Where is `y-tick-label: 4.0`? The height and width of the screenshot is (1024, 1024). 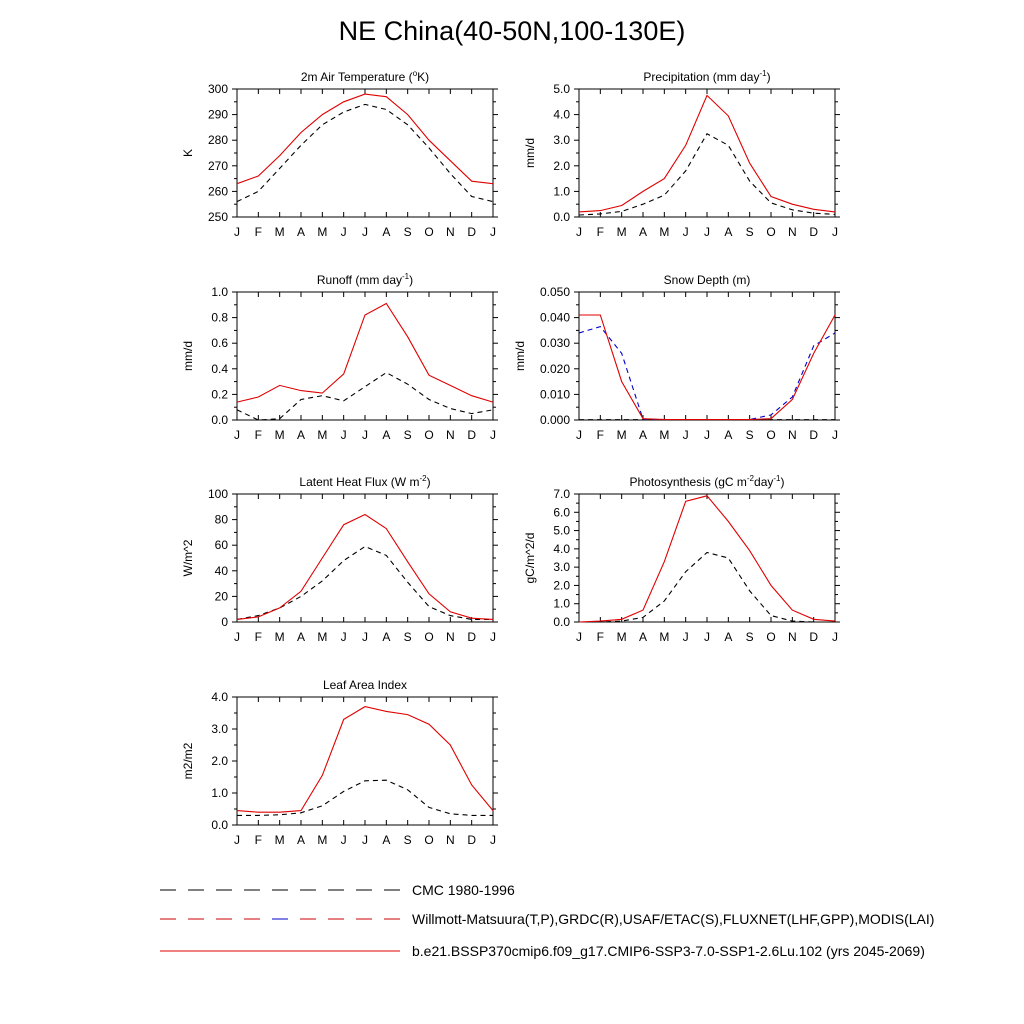
y-tick-label: 4.0 is located at coordinates (561, 115).